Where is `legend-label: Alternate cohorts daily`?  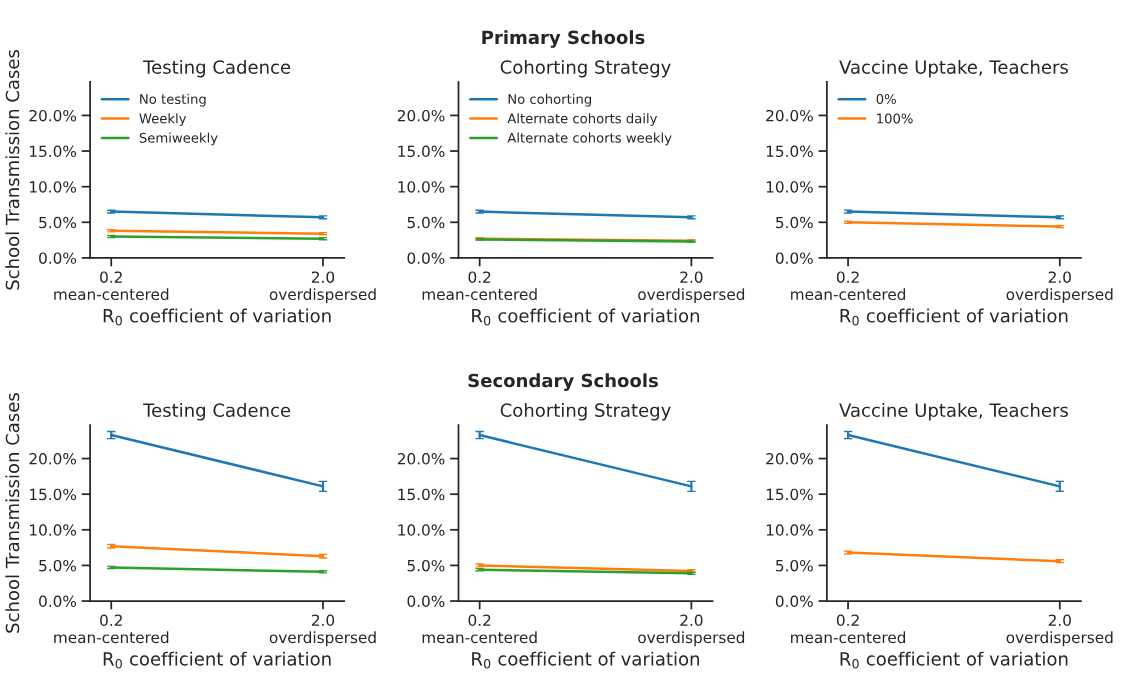
legend-label: Alternate cohorts daily is located at coordinates (582, 119).